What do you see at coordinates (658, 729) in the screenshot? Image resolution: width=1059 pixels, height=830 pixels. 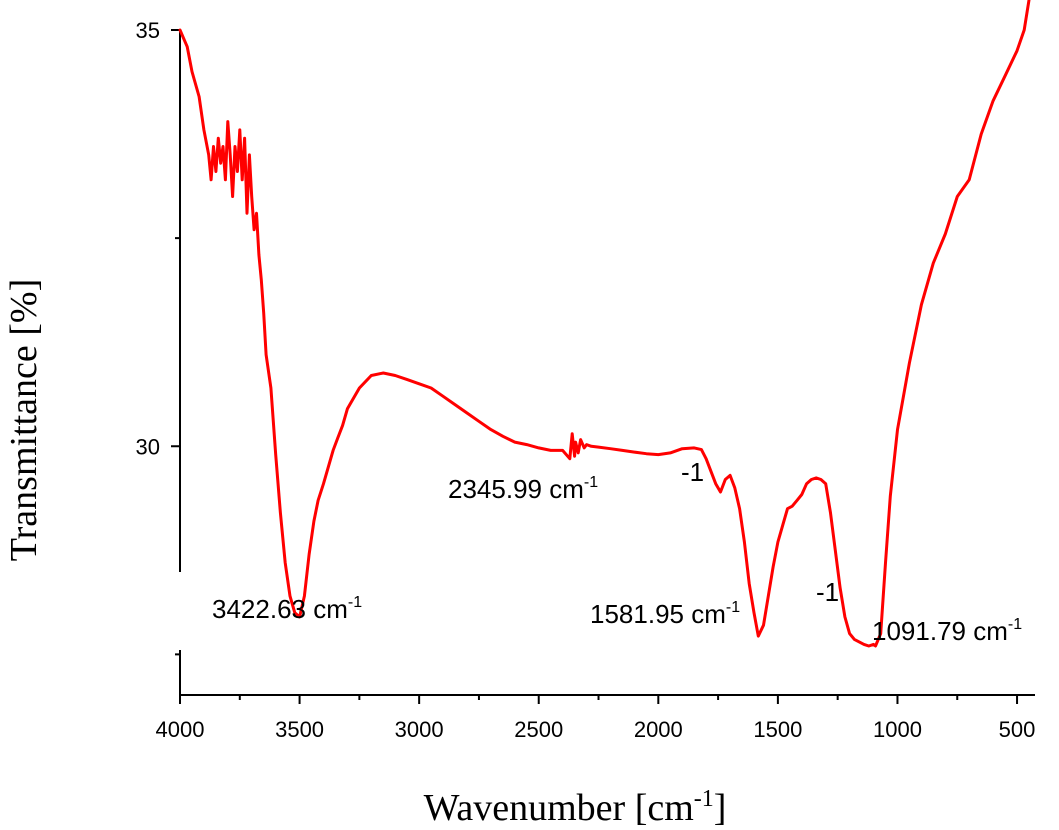 I see `x-tick-label: 2000` at bounding box center [658, 729].